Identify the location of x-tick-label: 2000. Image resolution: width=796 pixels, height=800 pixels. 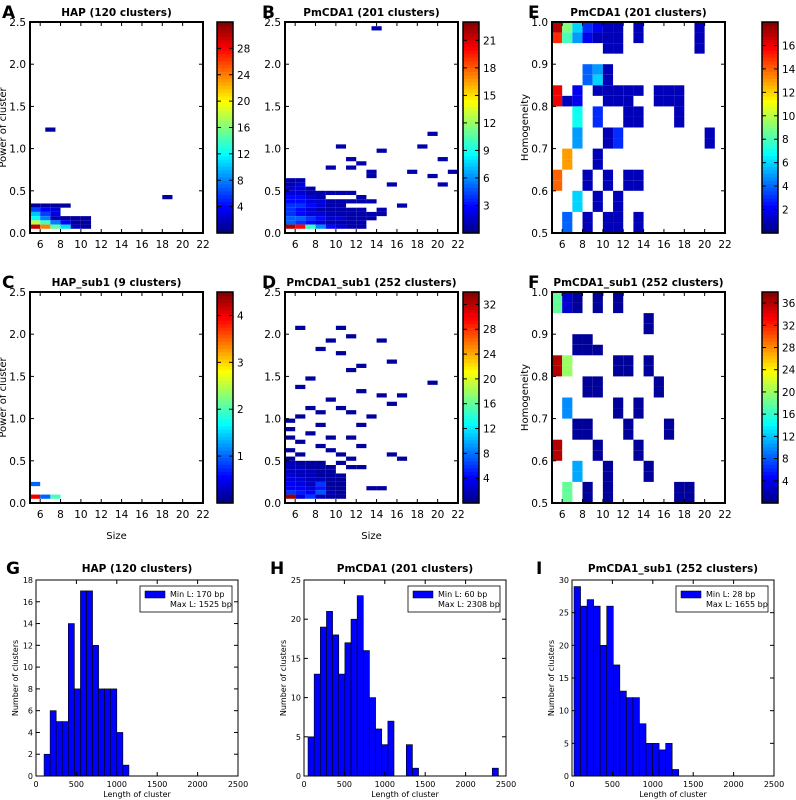
(733, 784).